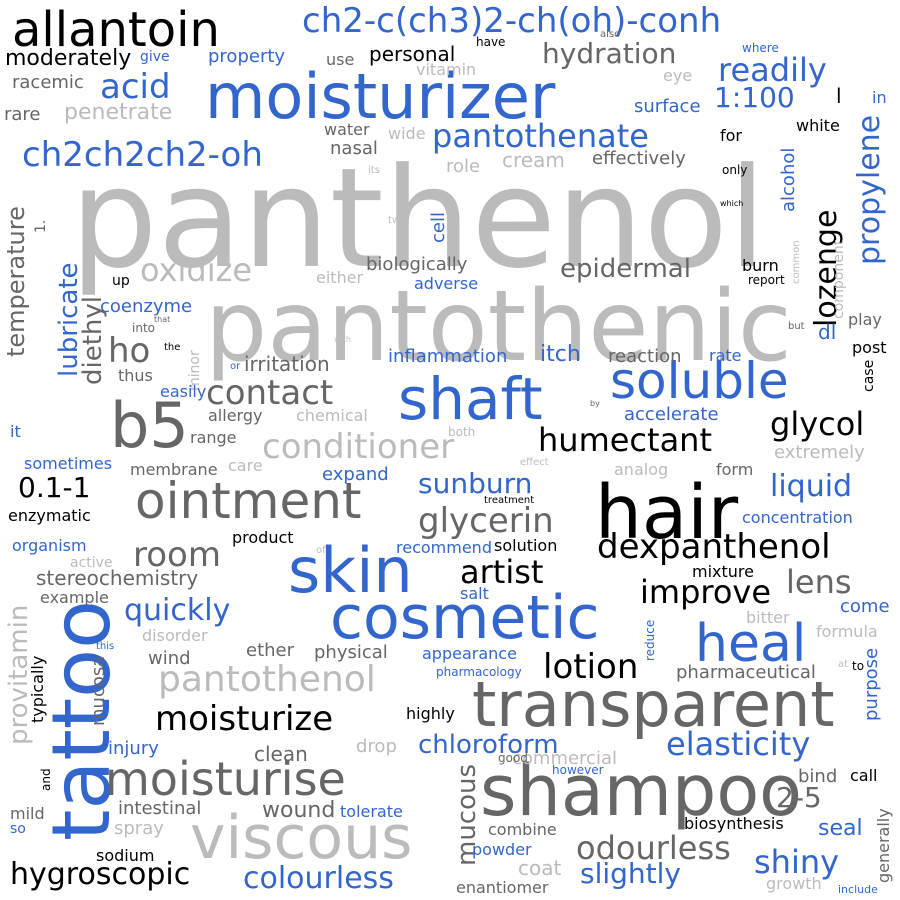 Image resolution: width=900 pixels, height=900 pixels. What do you see at coordinates (706, 592) in the screenshot?
I see `word-improve: improve` at bounding box center [706, 592].